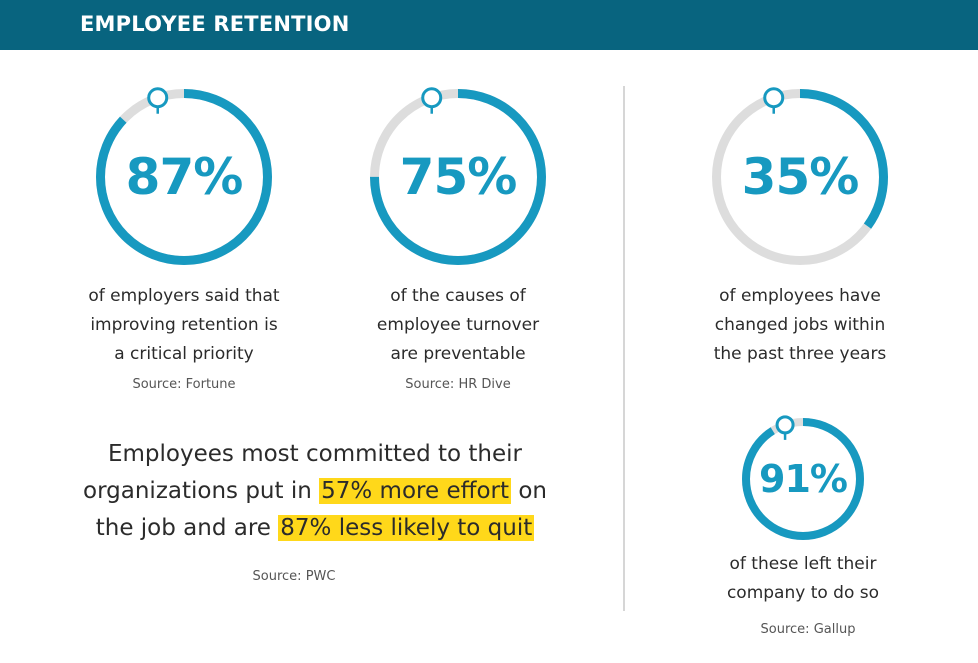  What do you see at coordinates (315, 454) in the screenshot?
I see `quote-line: Employees most committed to their` at bounding box center [315, 454].